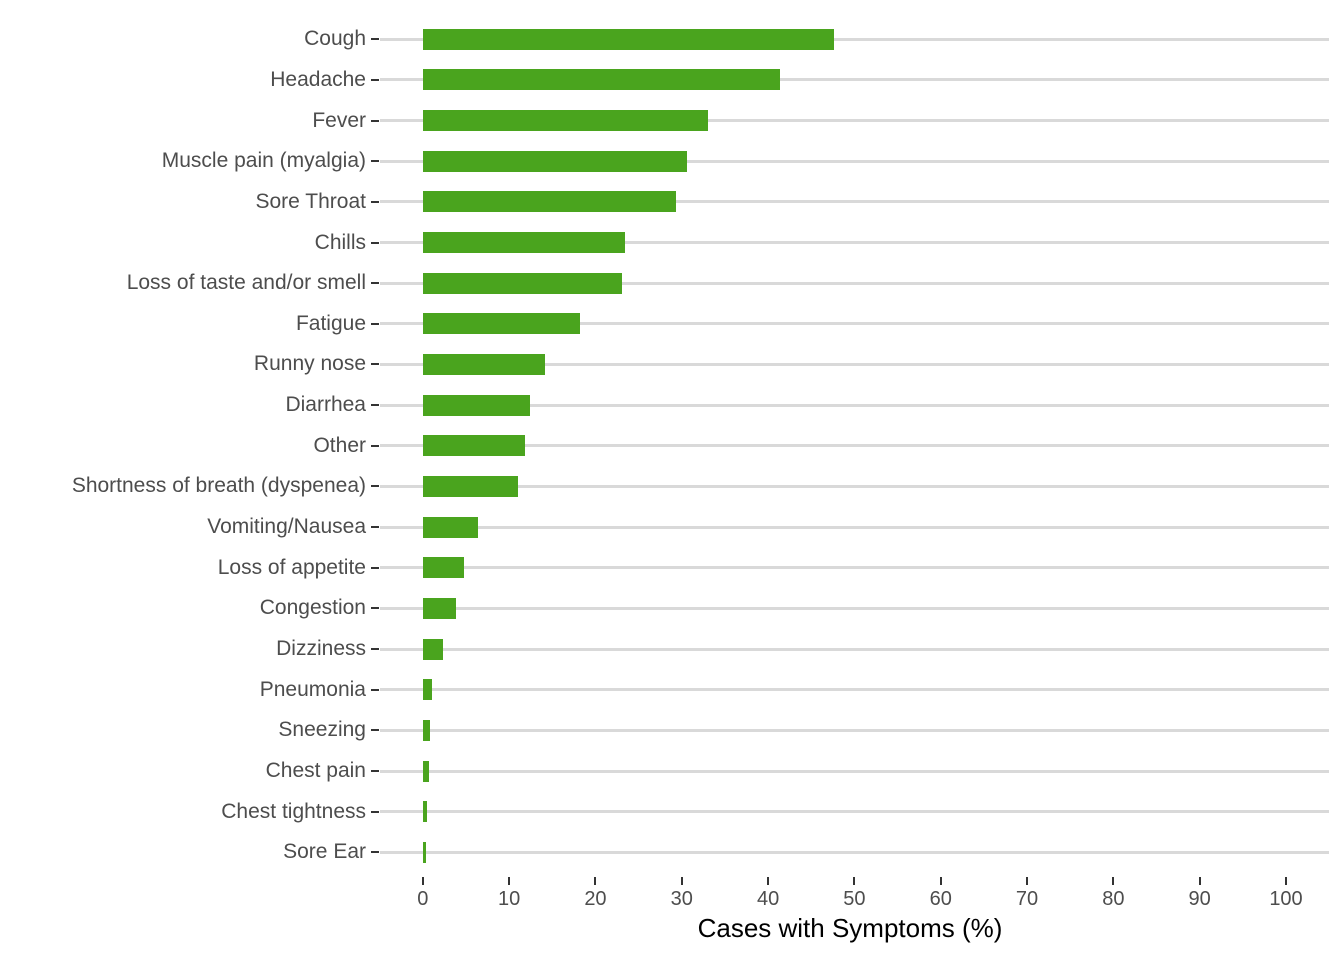 This screenshot has width=1344, height=960. Describe the element at coordinates (335, 39) in the screenshot. I see `category-label: Cough` at that location.